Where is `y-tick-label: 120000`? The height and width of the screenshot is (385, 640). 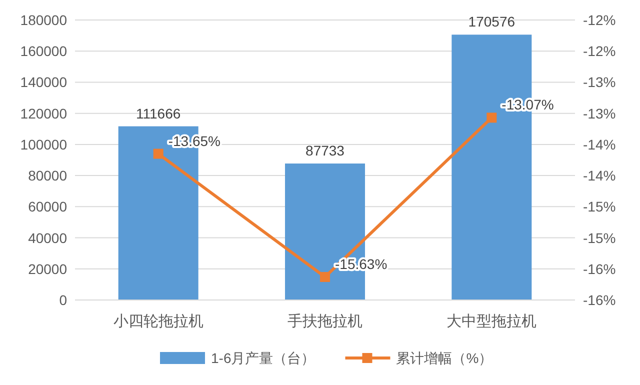
y-tick-label: 120000 is located at coordinates (44, 113).